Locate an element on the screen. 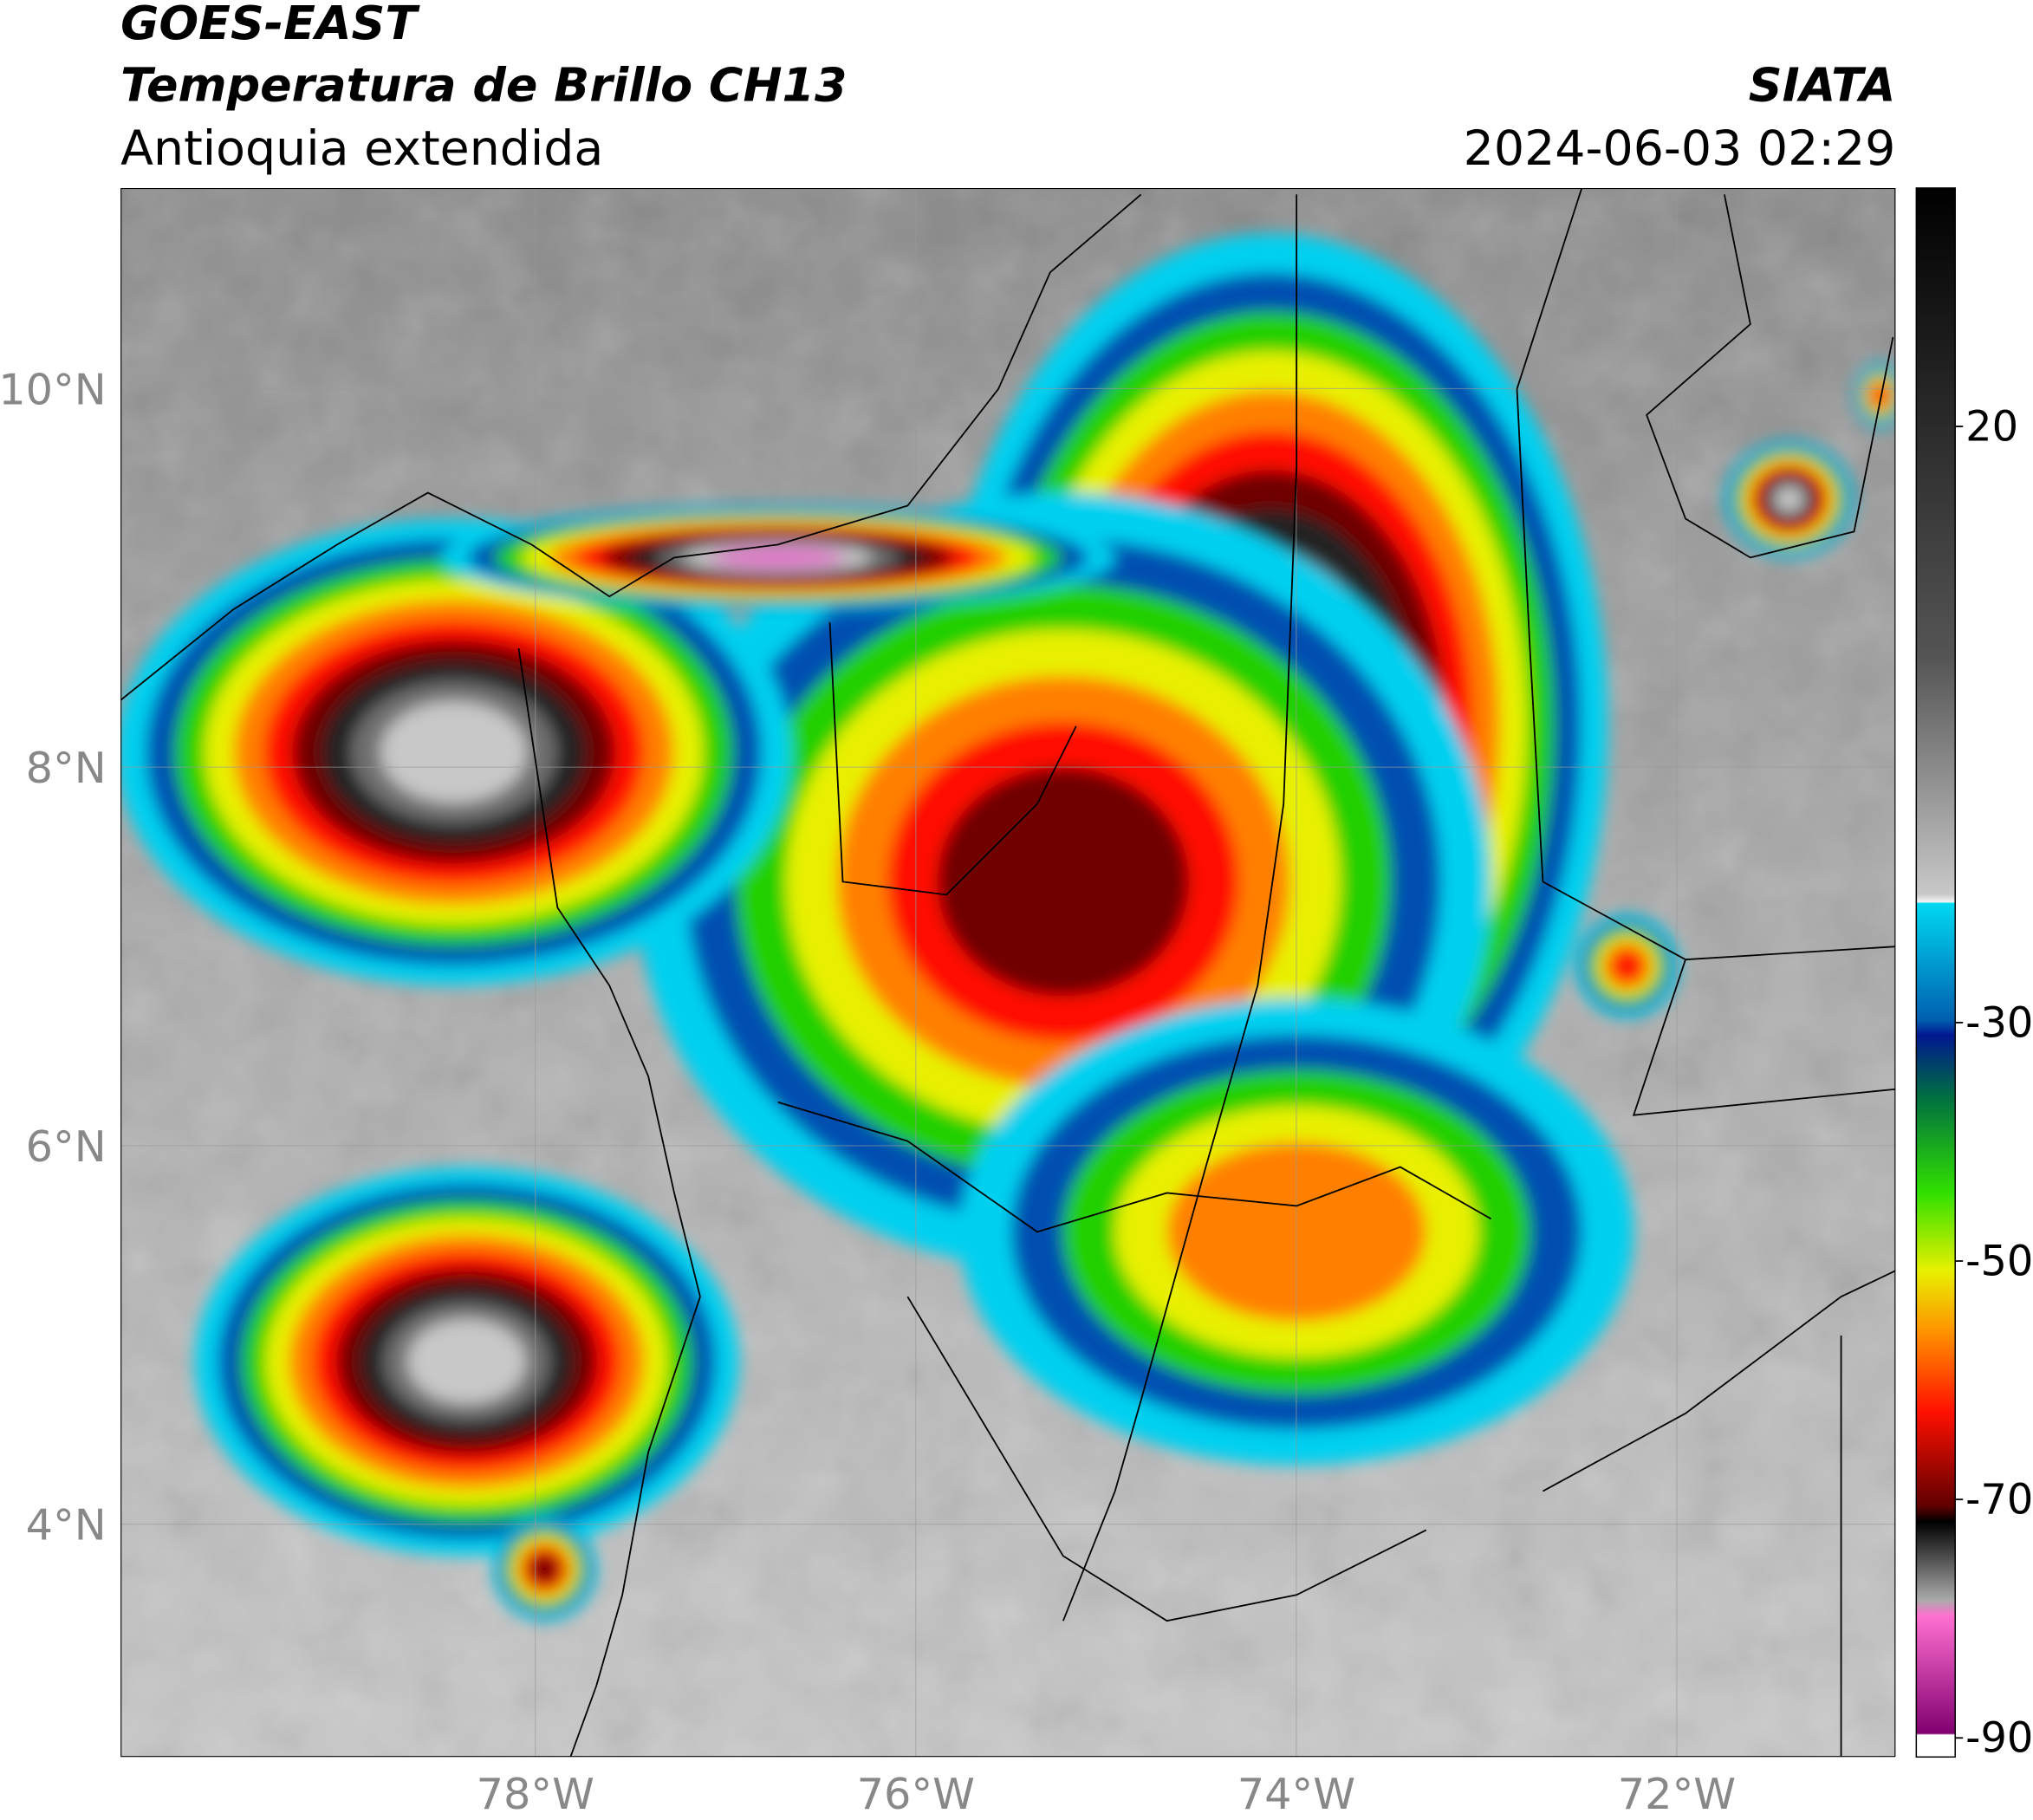 The width and height of the screenshot is (2033, 1820). x-tick-label: 78°W is located at coordinates (535, 1794).